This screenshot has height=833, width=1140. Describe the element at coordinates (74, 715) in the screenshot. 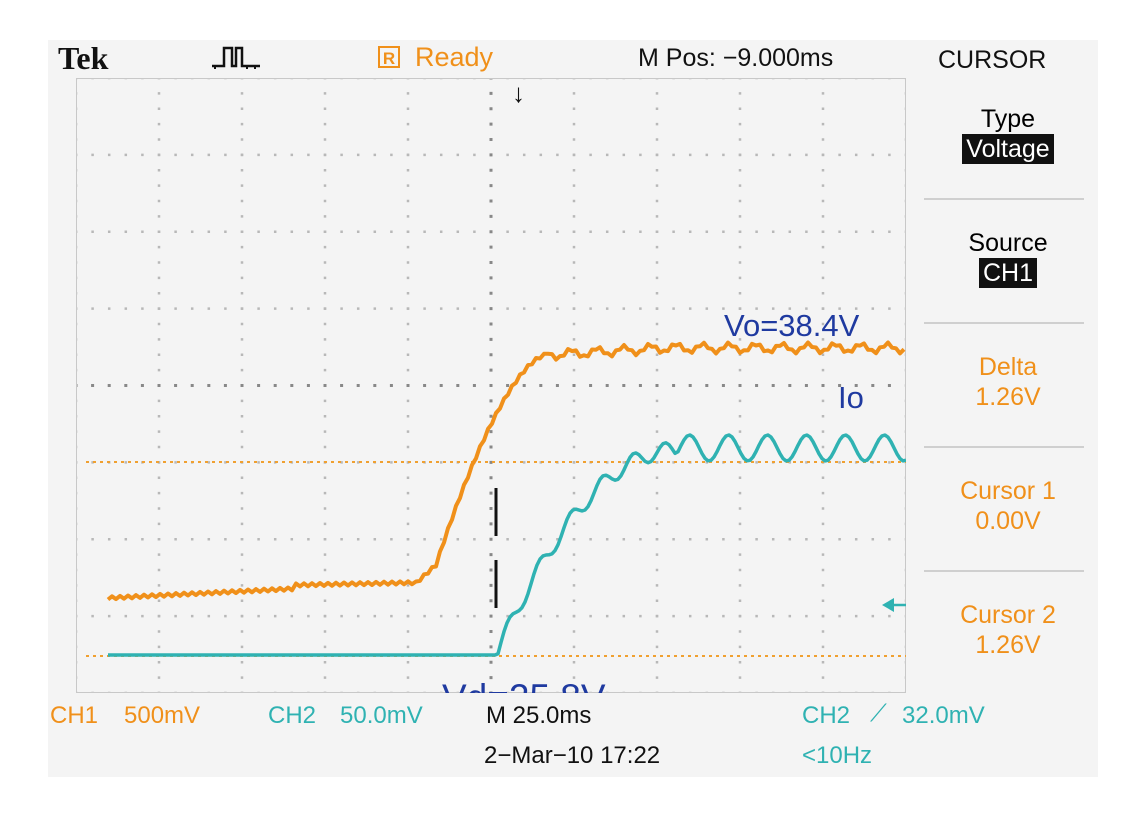

I see `ch1-label: CH1` at that location.